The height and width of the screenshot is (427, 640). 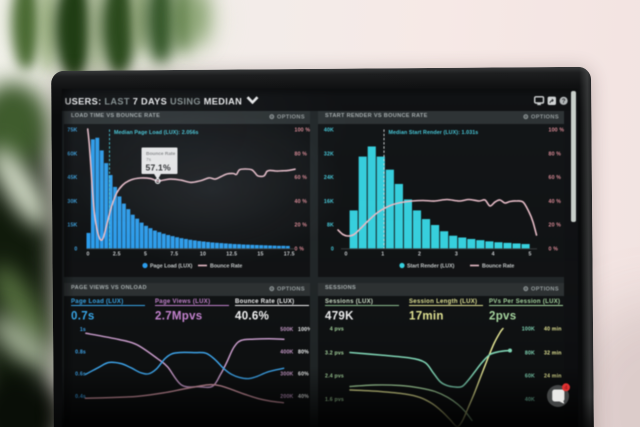 What do you see at coordinates (156, 133) in the screenshot?
I see `svg-text: Median Page Load (LUX): 2.056s` at bounding box center [156, 133].